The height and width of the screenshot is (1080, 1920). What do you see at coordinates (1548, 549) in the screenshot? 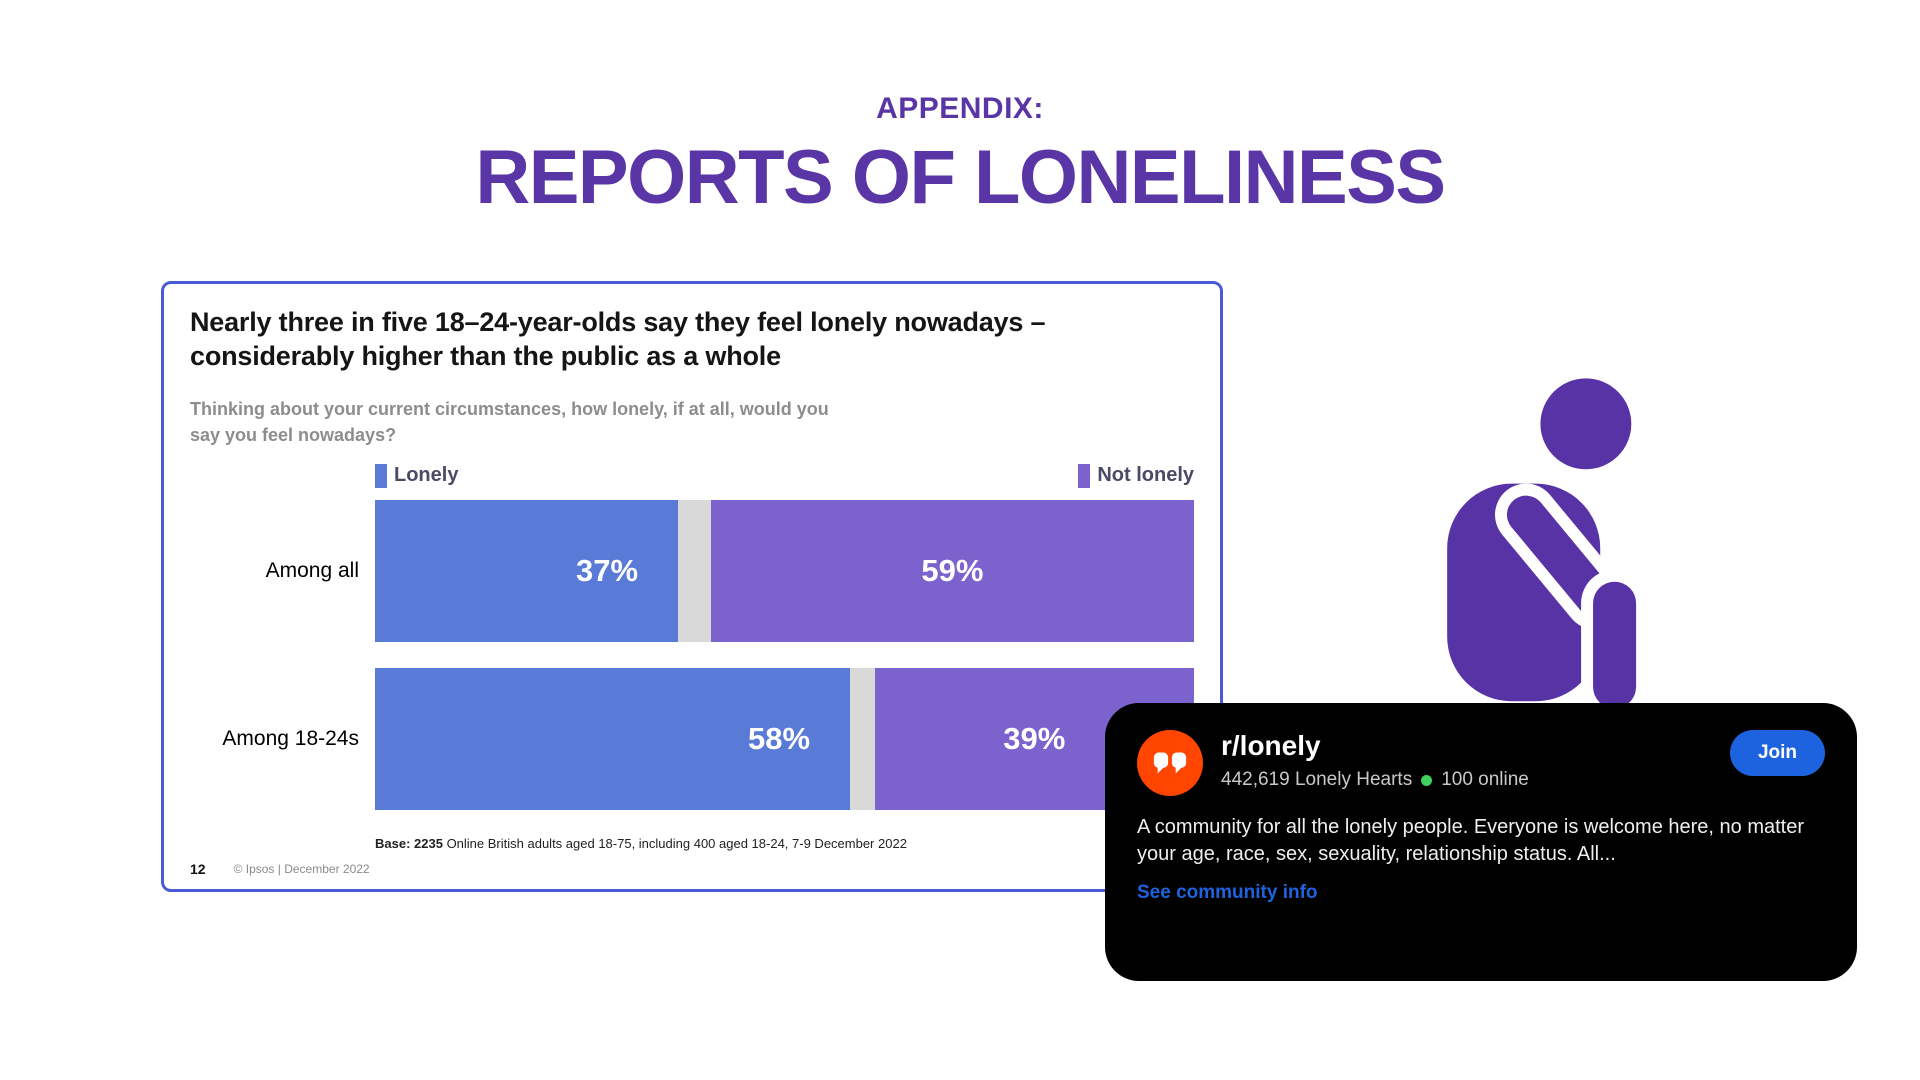
I see `lonely-person-icon` at bounding box center [1548, 549].